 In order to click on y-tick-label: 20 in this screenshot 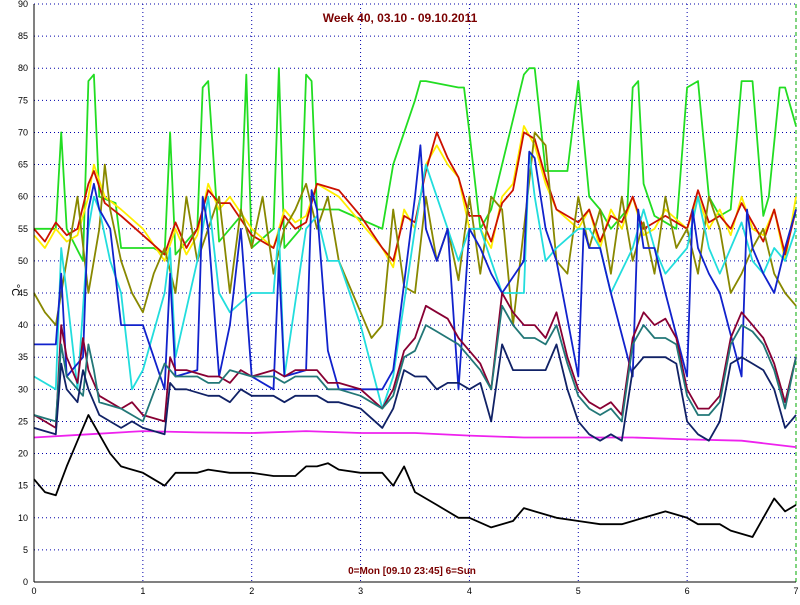, I will do `click(23, 454)`.